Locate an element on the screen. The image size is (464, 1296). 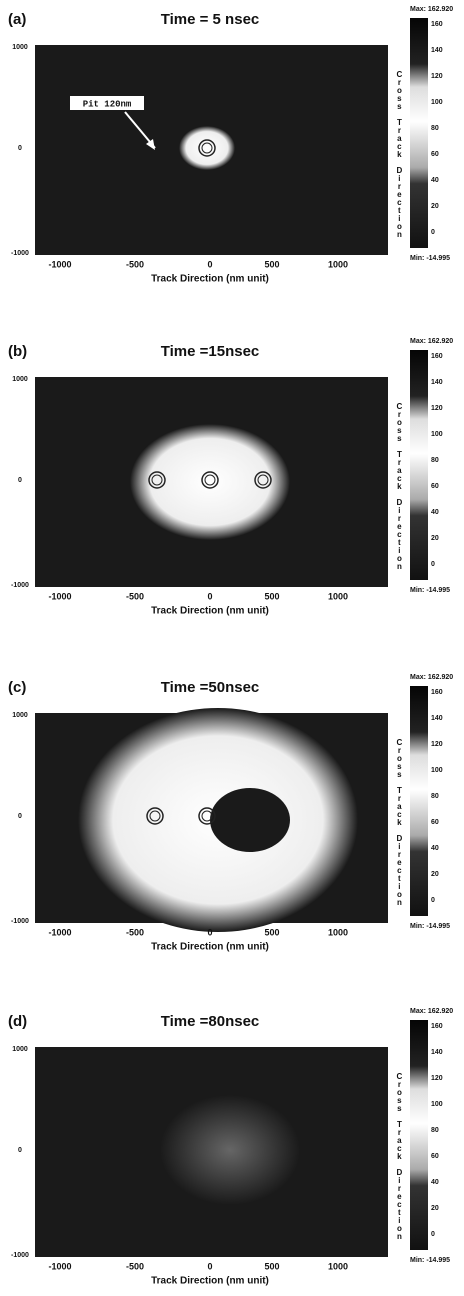
x-tick-label: 1000 is located at coordinates (338, 932).